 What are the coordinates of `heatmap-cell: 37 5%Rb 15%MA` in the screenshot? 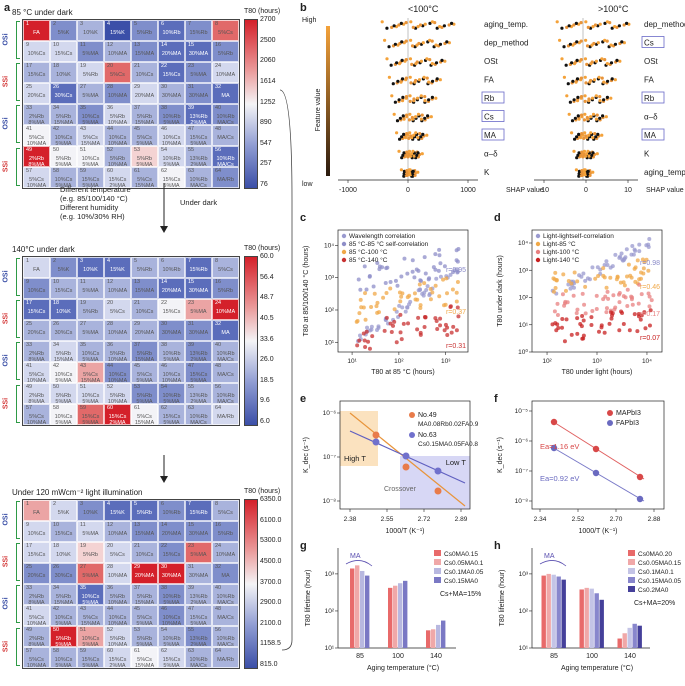 It's located at (144, 351).